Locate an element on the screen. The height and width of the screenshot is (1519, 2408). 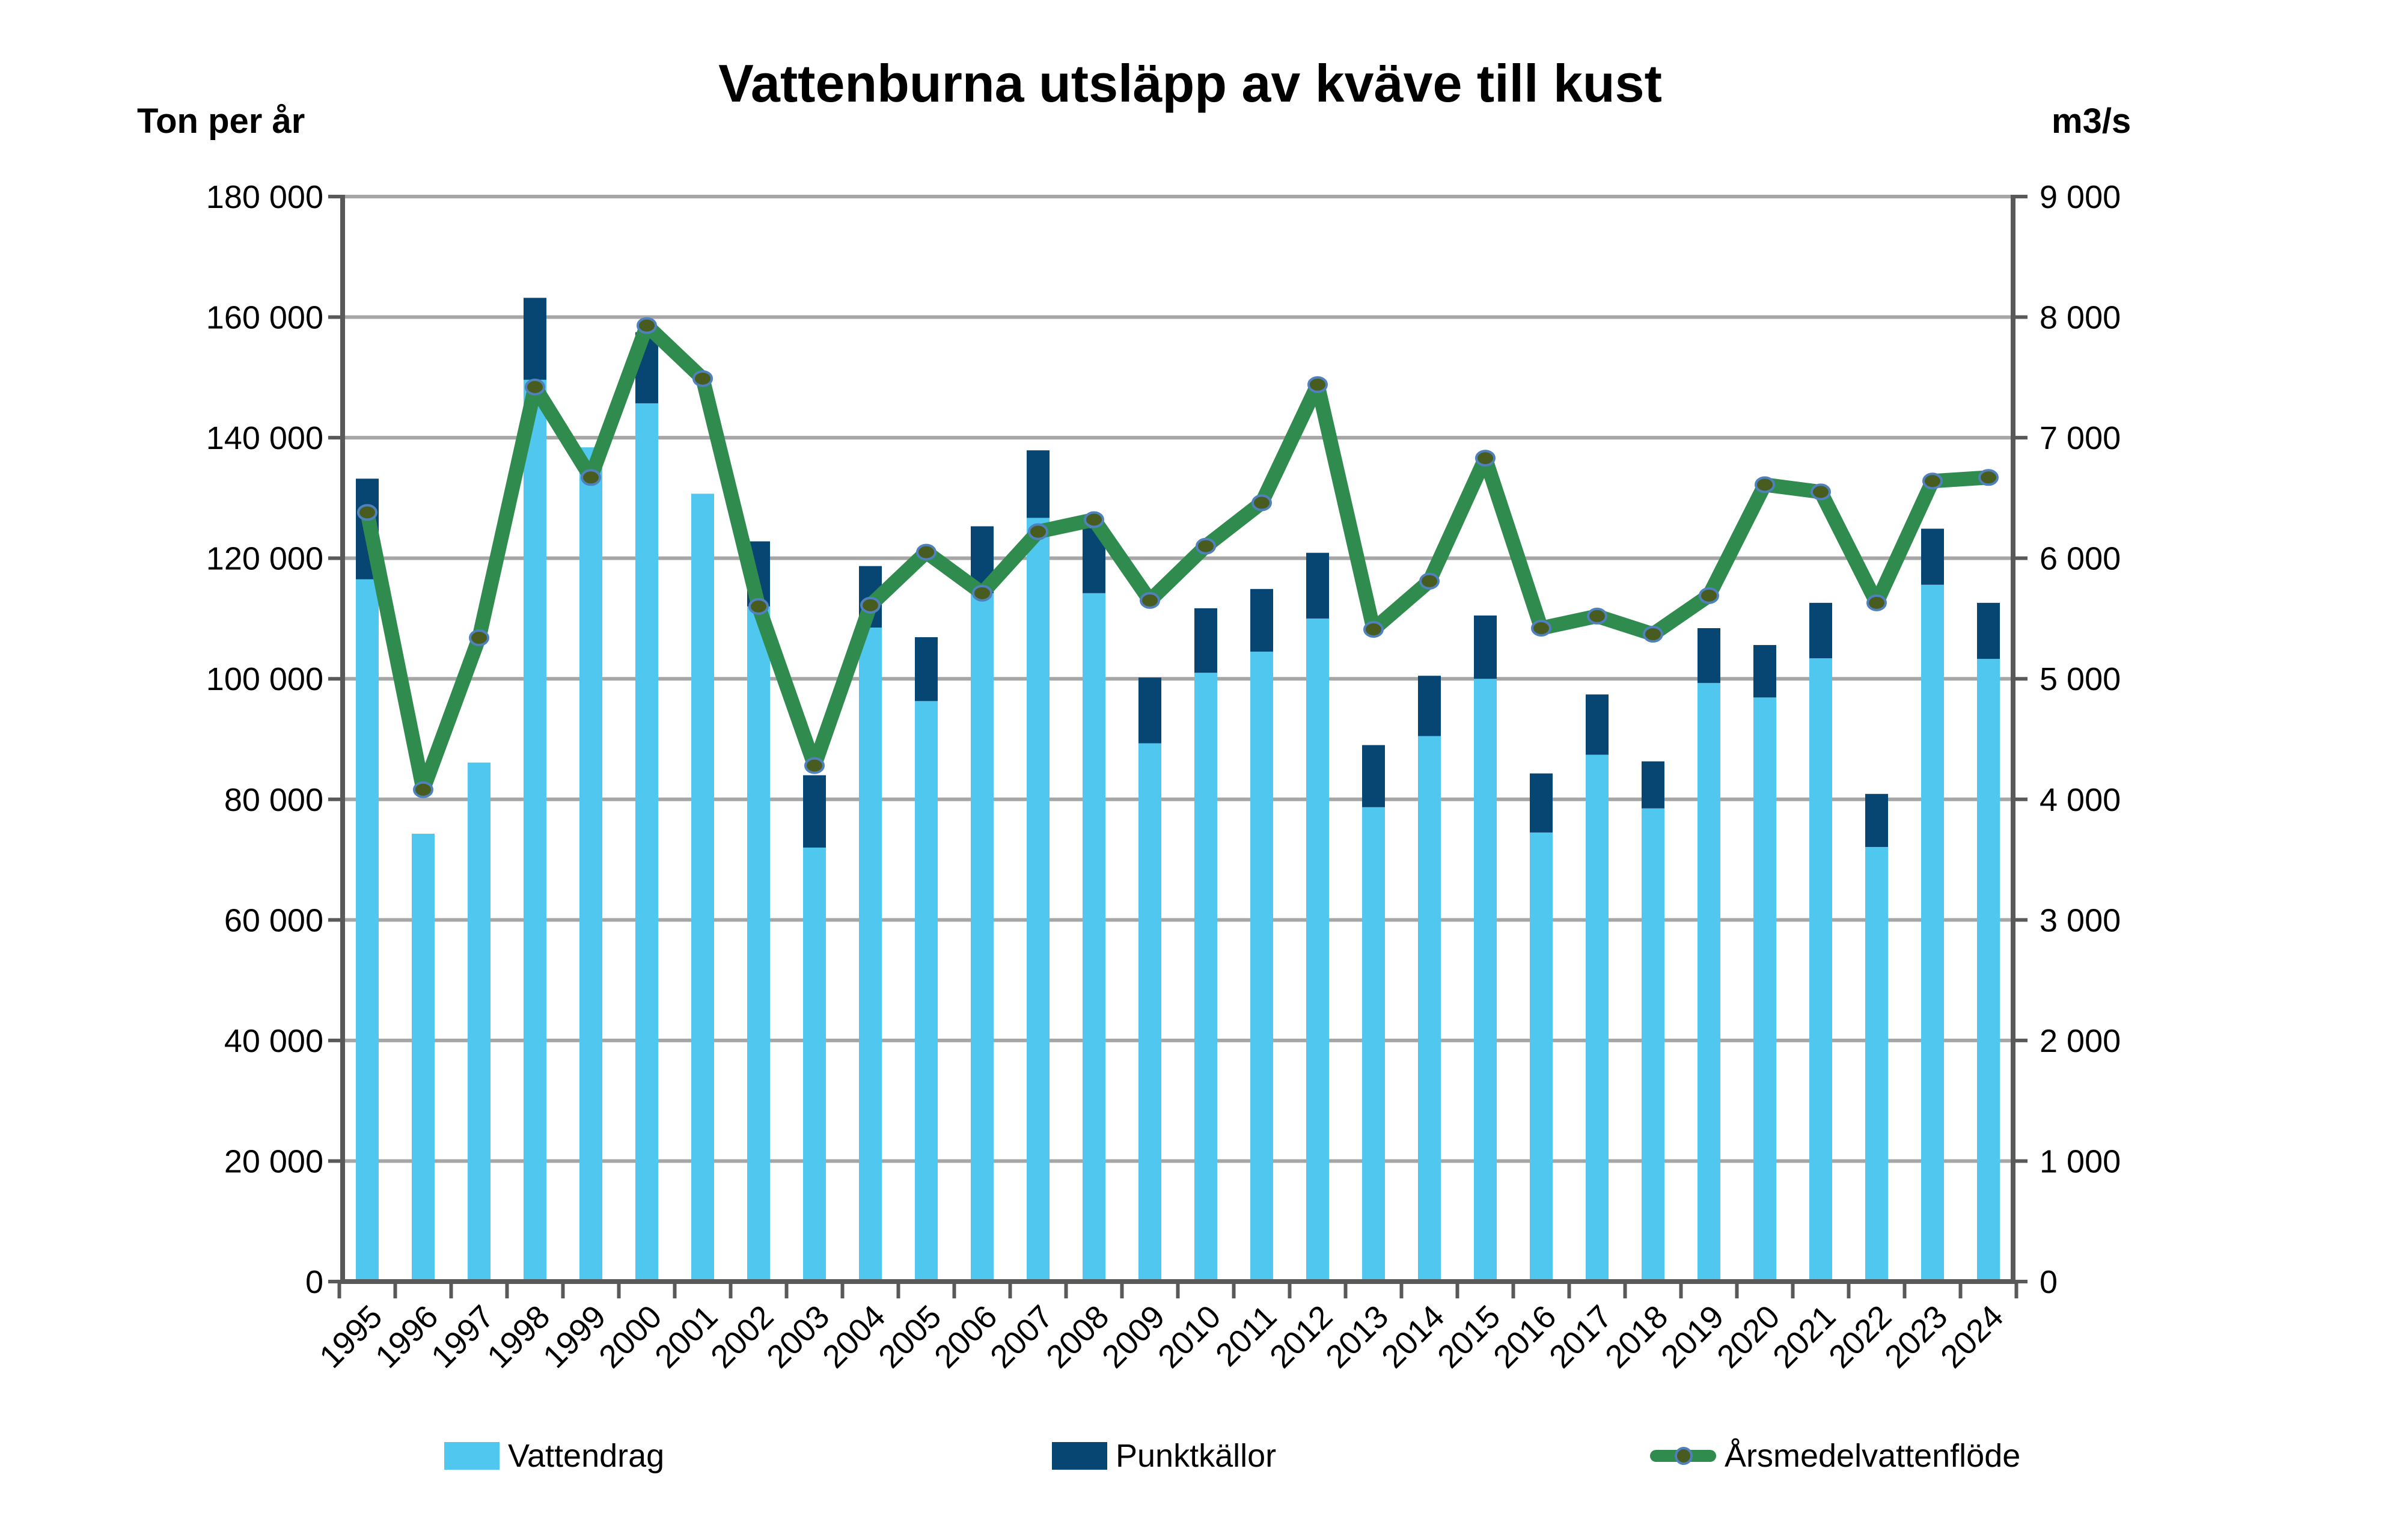
legend-item-punktkallor: Punktkällor is located at coordinates (1164, 1456).